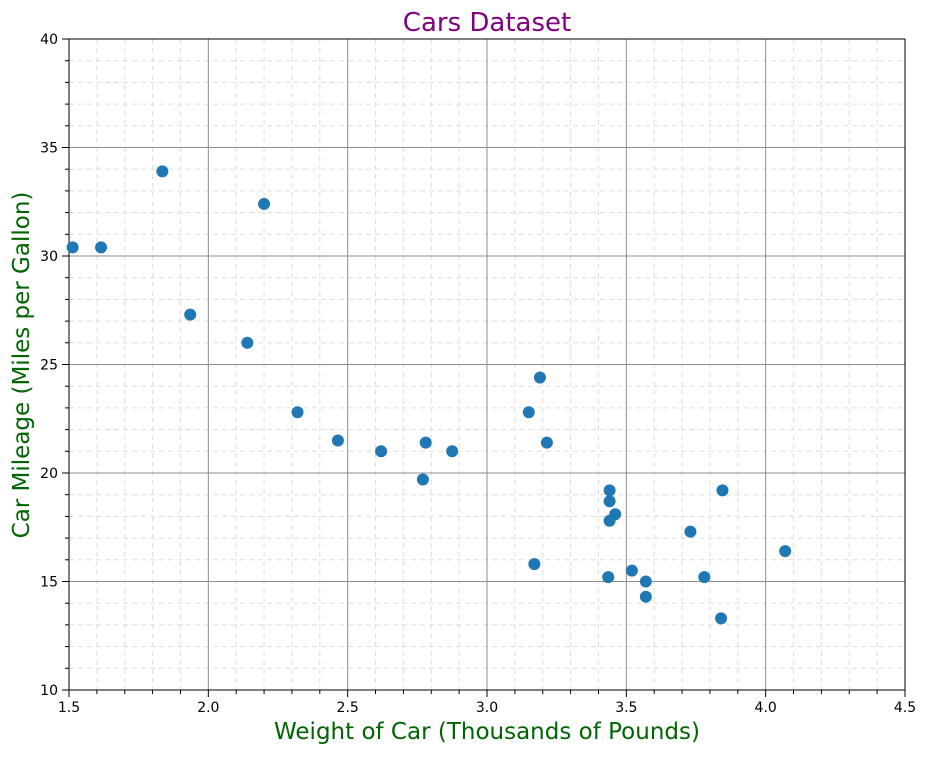 This screenshot has height=766, width=937. Describe the element at coordinates (49, 257) in the screenshot. I see `y-tick-label: 30` at that location.